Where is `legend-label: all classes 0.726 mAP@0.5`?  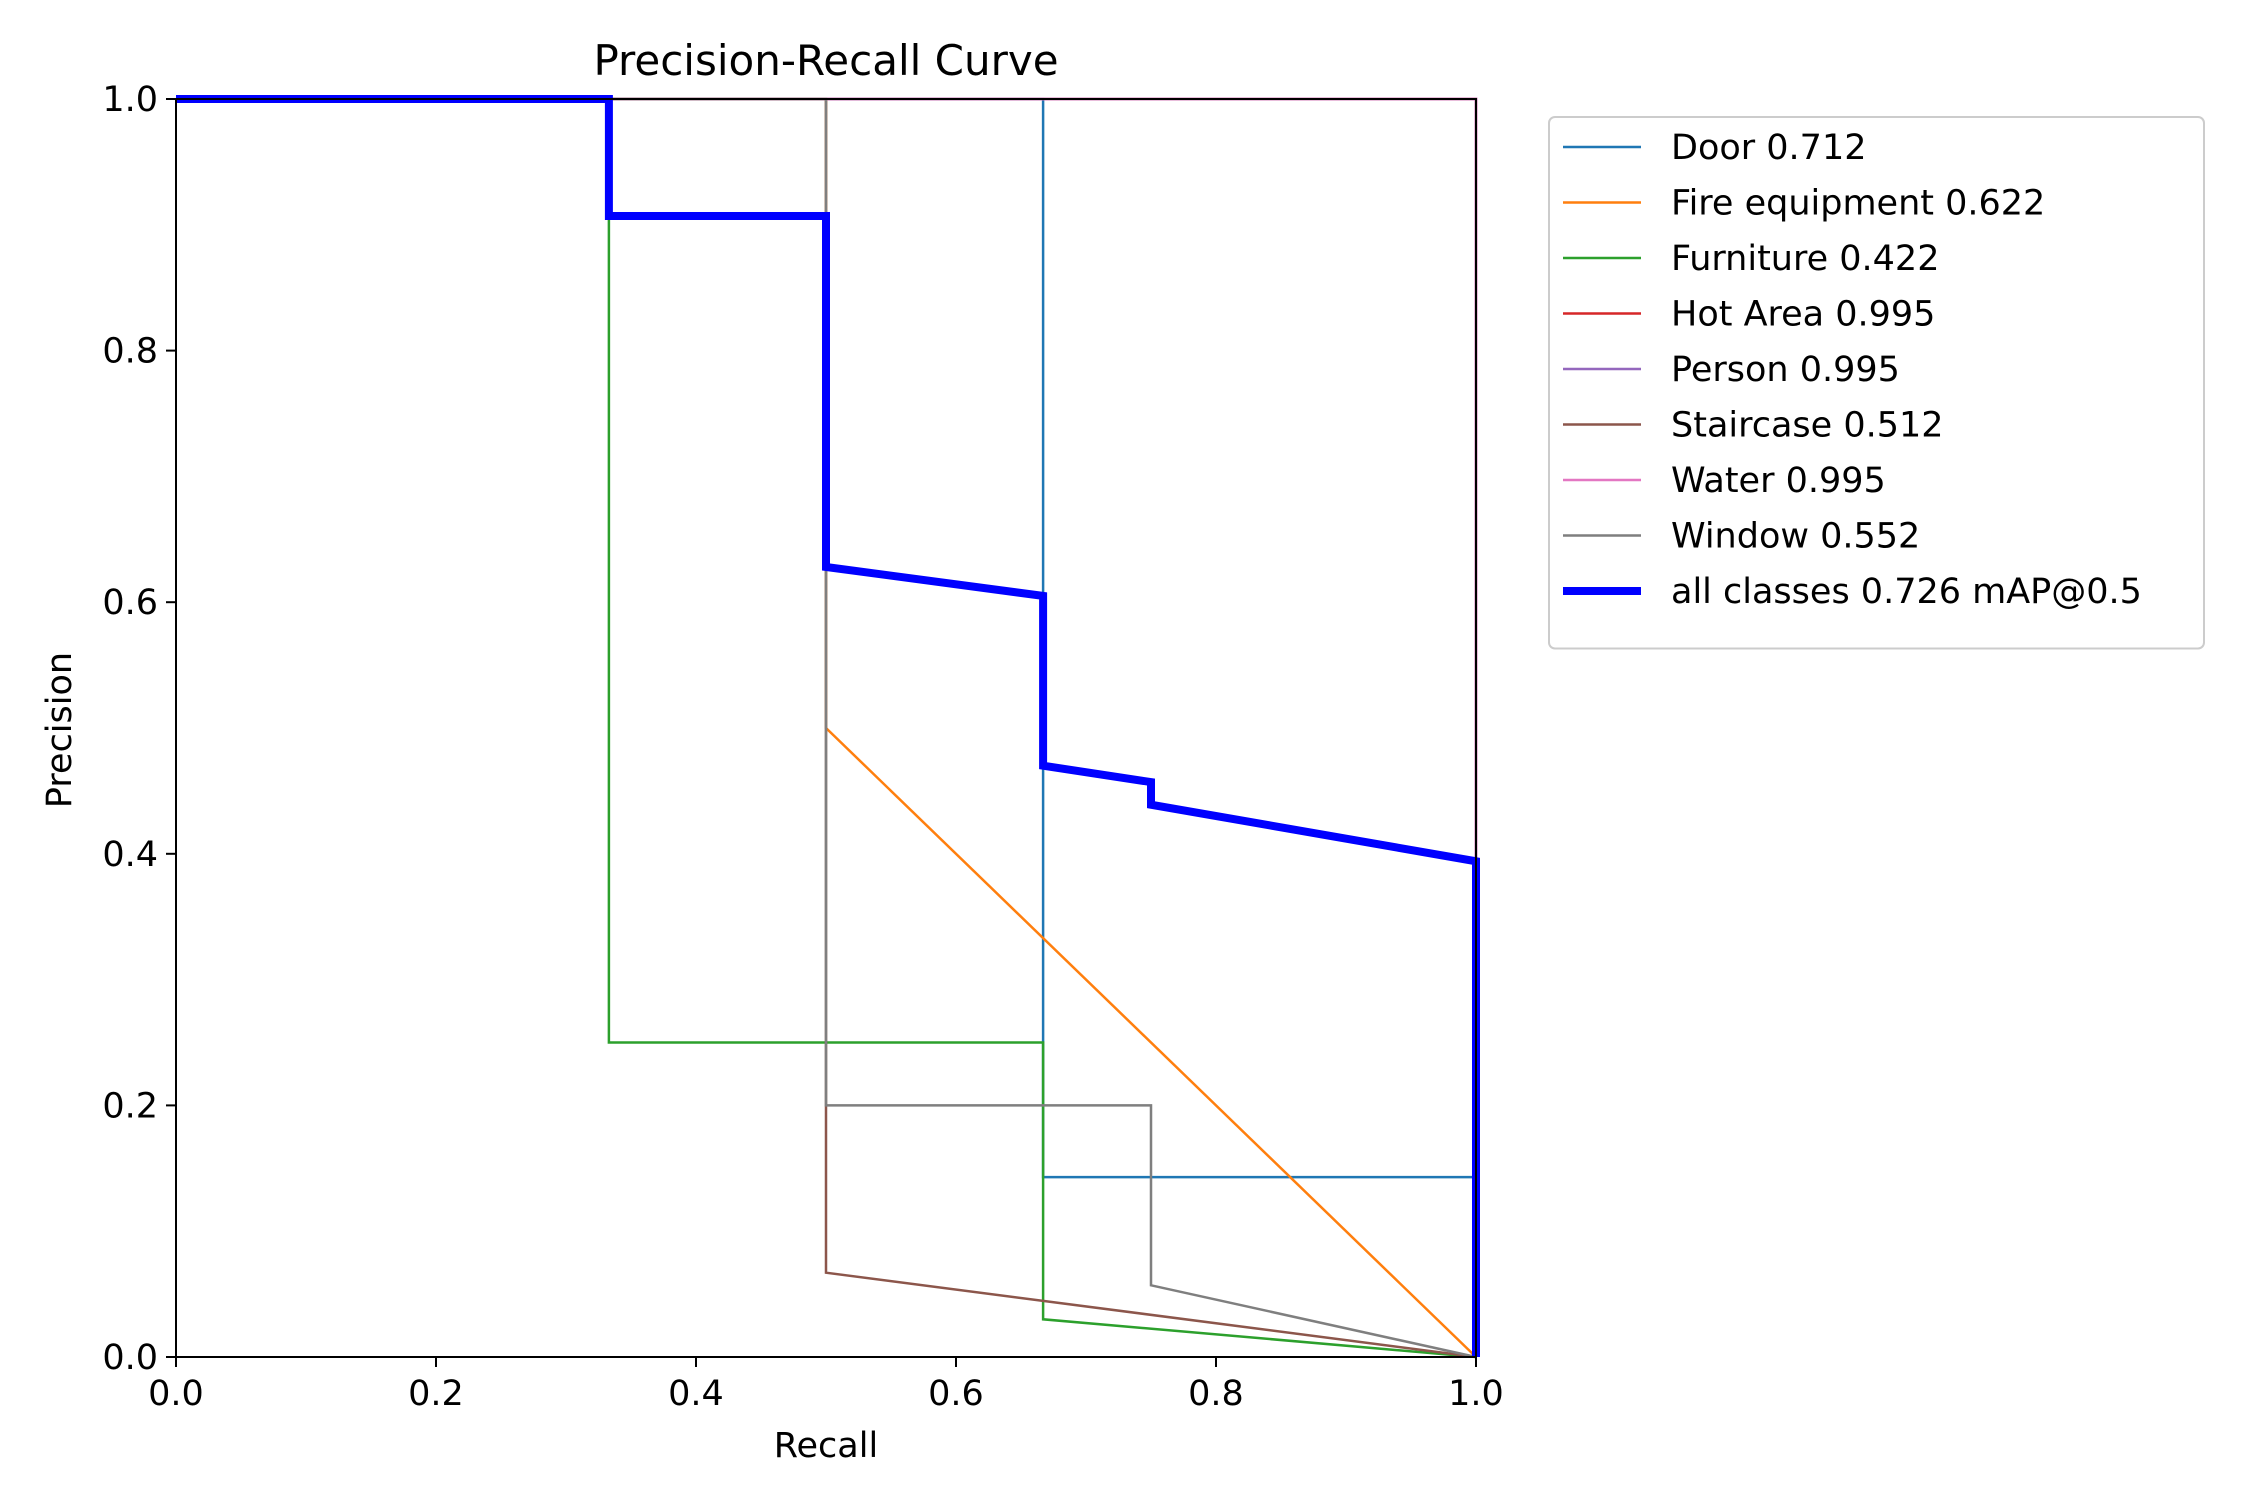 legend-label: all classes 0.726 mAP@0.5 is located at coordinates (1906, 592).